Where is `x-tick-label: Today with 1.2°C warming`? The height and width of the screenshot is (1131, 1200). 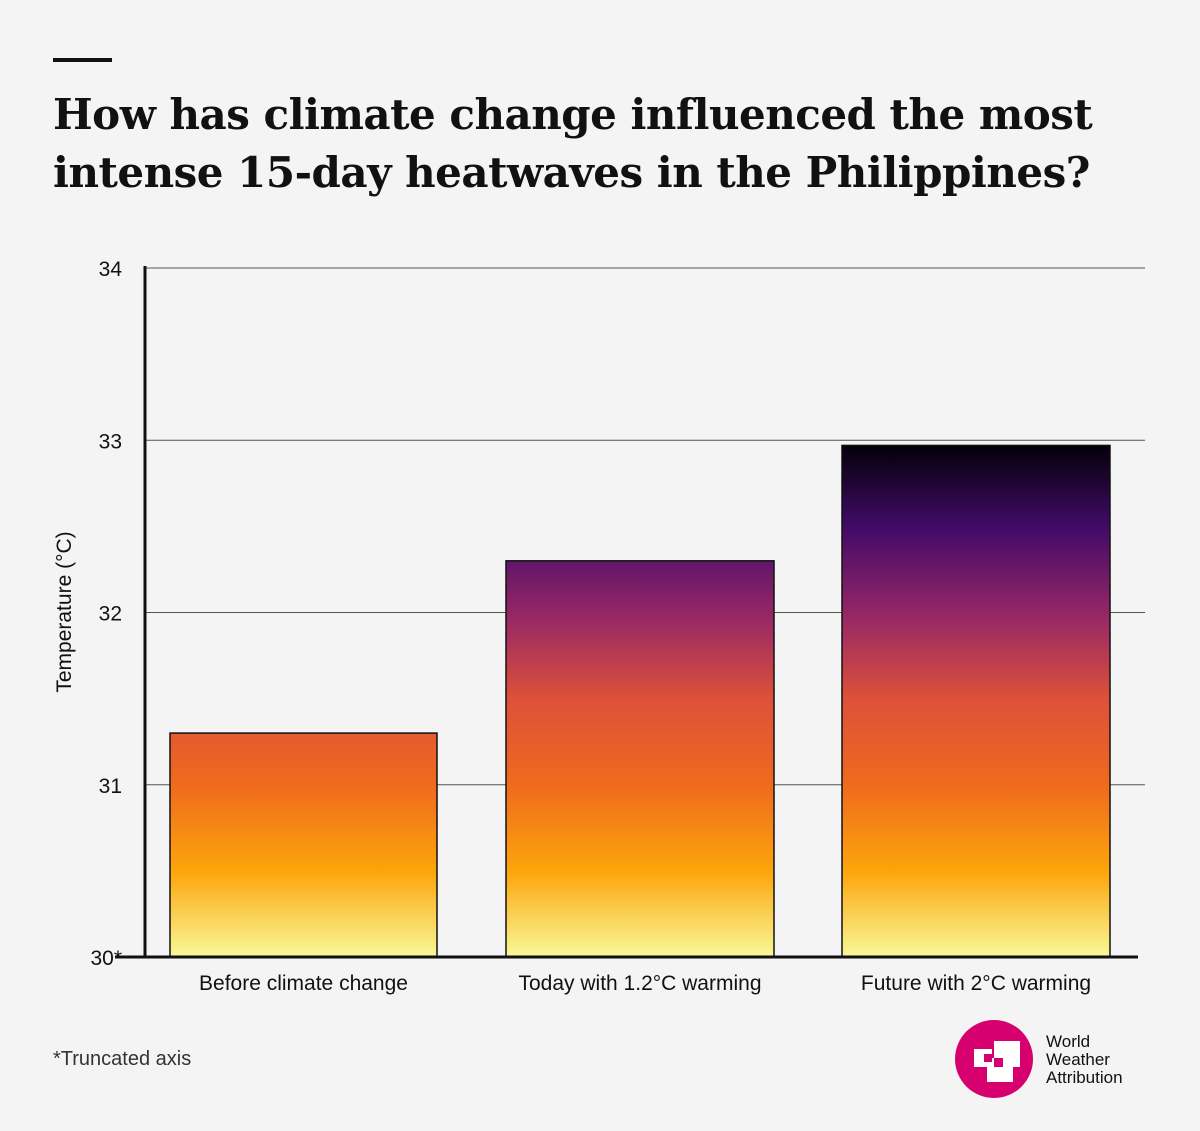
x-tick-label: Today with 1.2°C warming is located at coordinates (640, 983).